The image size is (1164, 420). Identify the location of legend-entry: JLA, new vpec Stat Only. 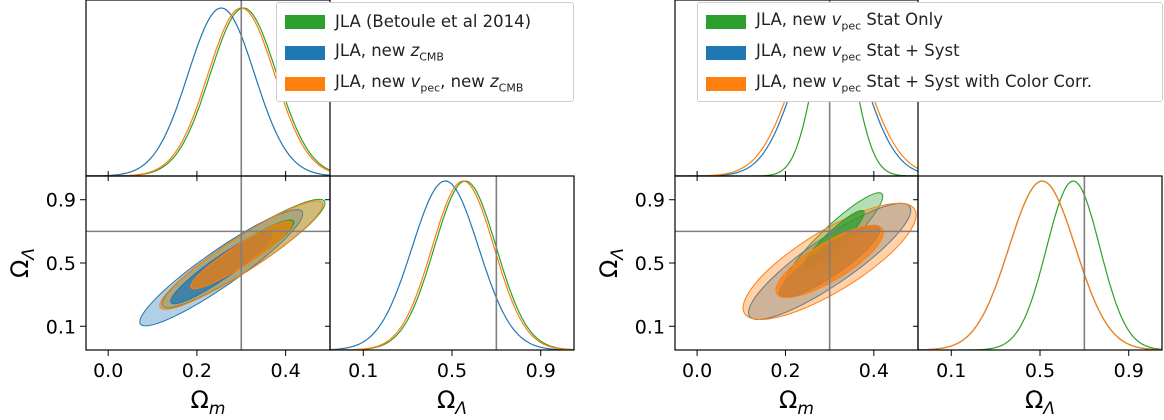
(930, 21).